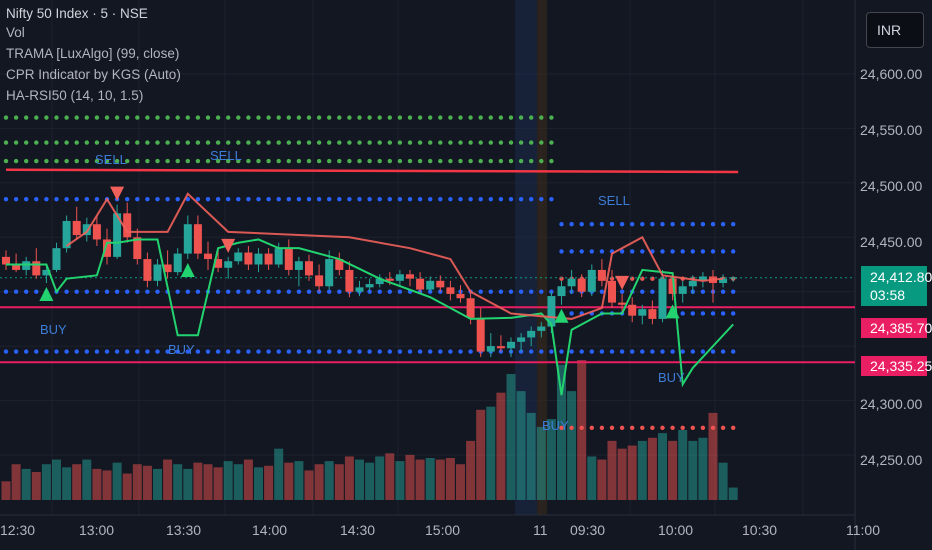 This screenshot has width=932, height=550. What do you see at coordinates (15, 32) in the screenshot?
I see `legend-volume: Vol` at bounding box center [15, 32].